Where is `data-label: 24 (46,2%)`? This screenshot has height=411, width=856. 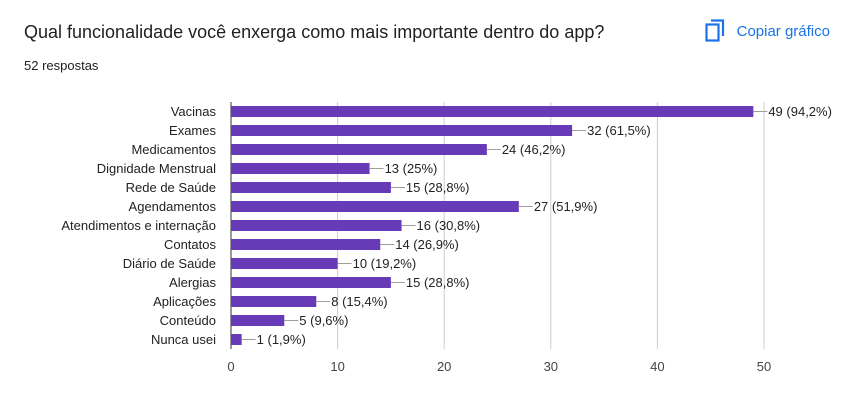
data-label: 24 (46,2%) is located at coordinates (534, 149).